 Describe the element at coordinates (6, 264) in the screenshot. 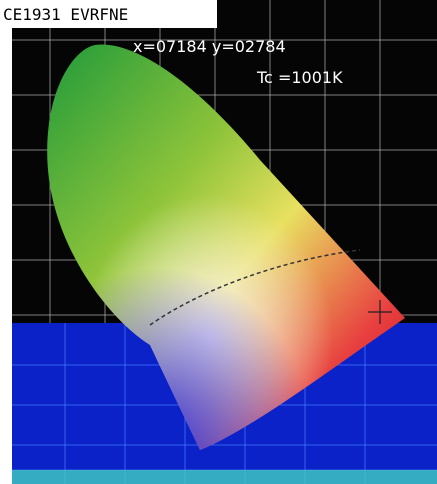

I see `left-margin` at that location.